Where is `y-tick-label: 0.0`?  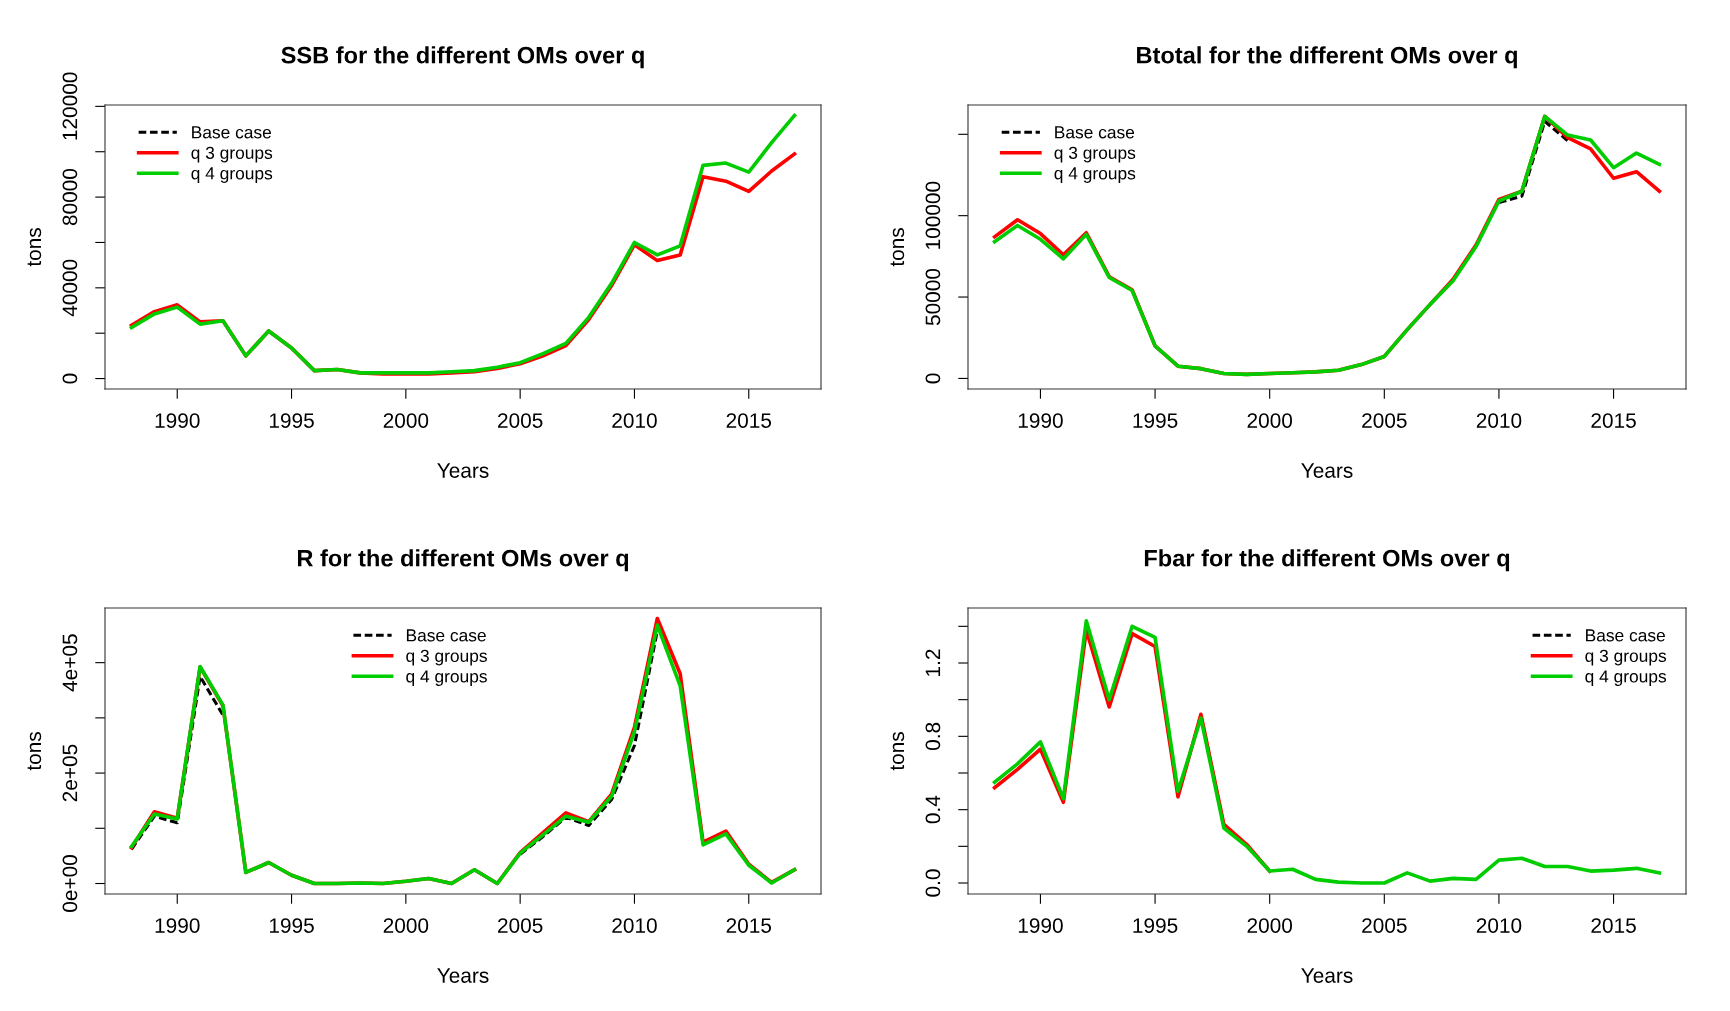
y-tick-label: 0.0 is located at coordinates (933, 883).